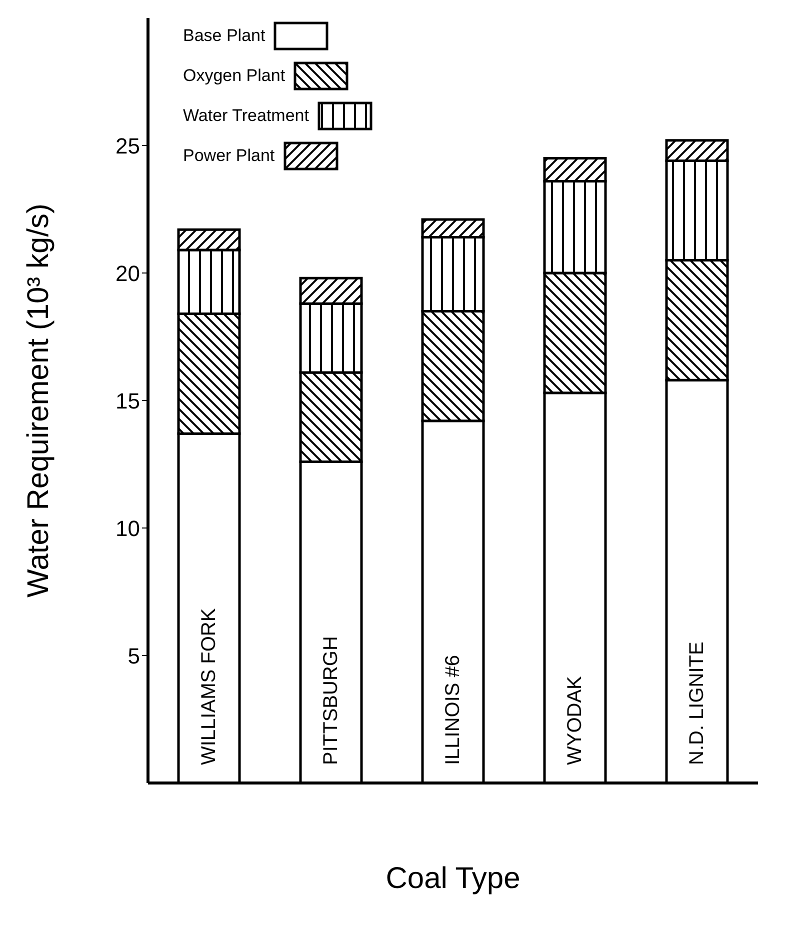  Describe the element at coordinates (575, 720) in the screenshot. I see `x-tick-label: WYODAK` at that location.